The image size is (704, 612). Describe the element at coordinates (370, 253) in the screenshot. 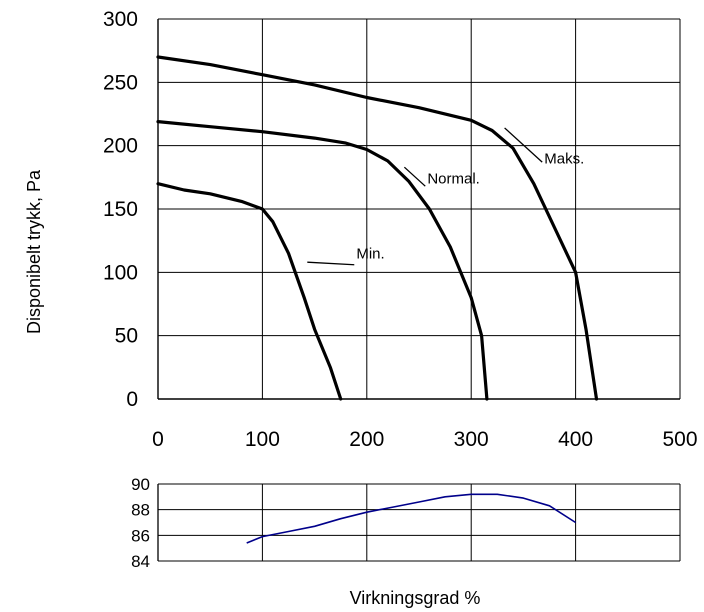

I see `callout-label: Min.` at that location.